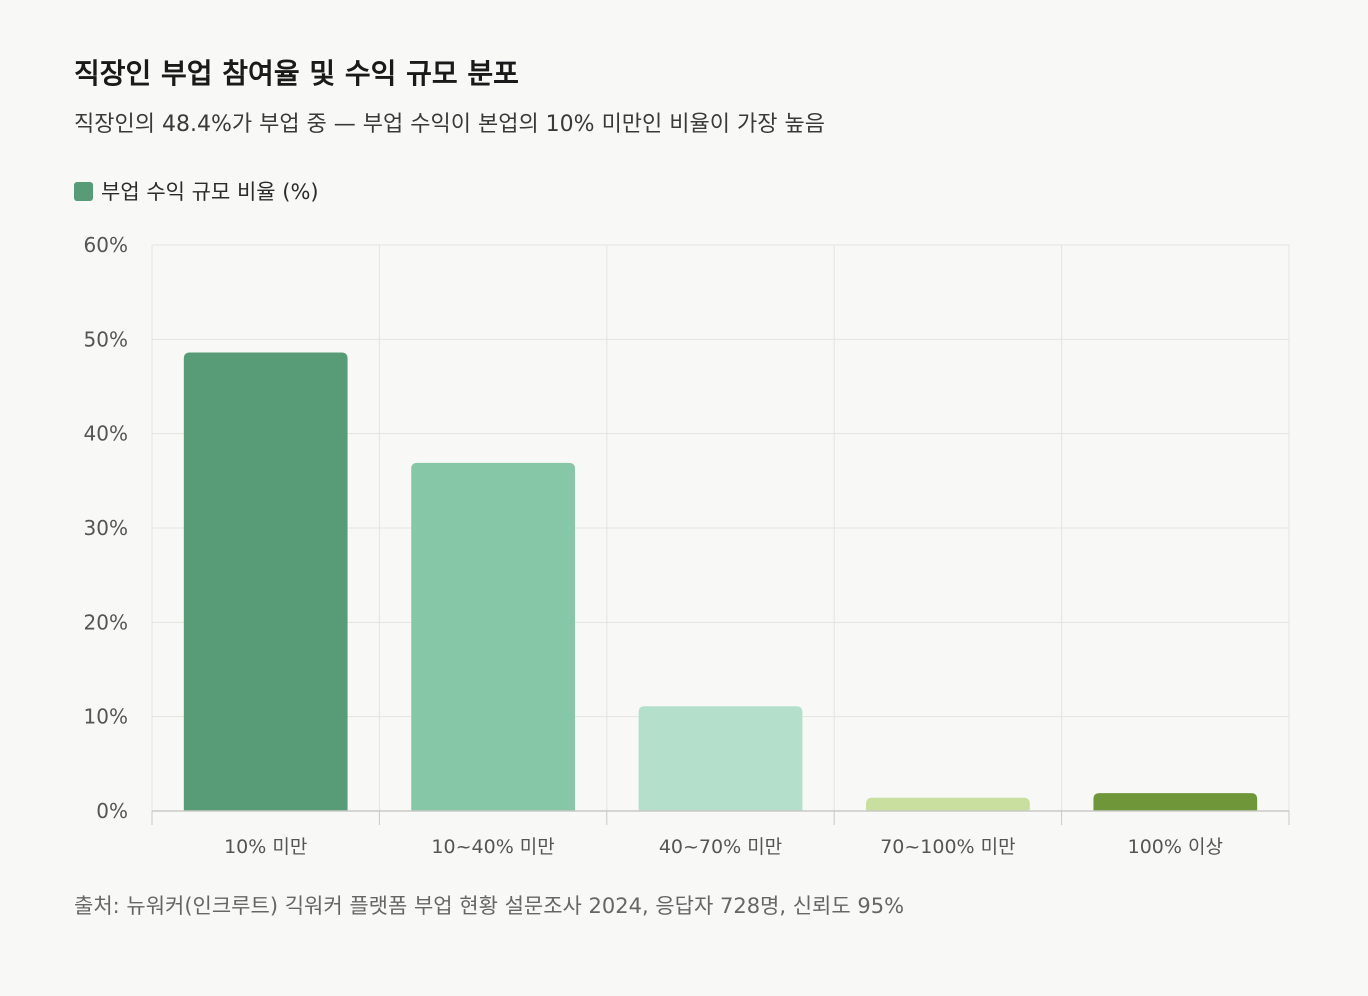 Image resolution: width=1368 pixels, height=996 pixels. Describe the element at coordinates (106, 717) in the screenshot. I see `y-tick-label: 10%` at that location.